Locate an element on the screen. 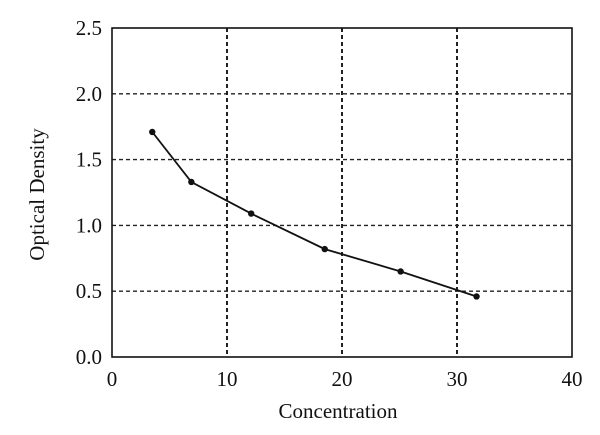 The width and height of the screenshot is (600, 435). y-tick-label: 1.0 is located at coordinates (89, 225).